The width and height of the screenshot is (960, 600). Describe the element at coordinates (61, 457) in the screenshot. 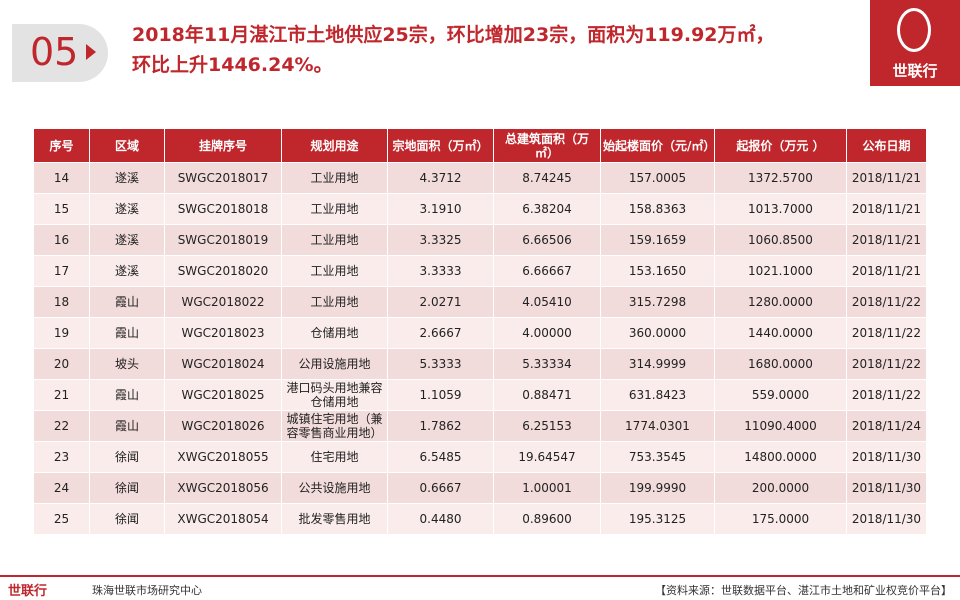

I see `table-cell: 23` at that location.